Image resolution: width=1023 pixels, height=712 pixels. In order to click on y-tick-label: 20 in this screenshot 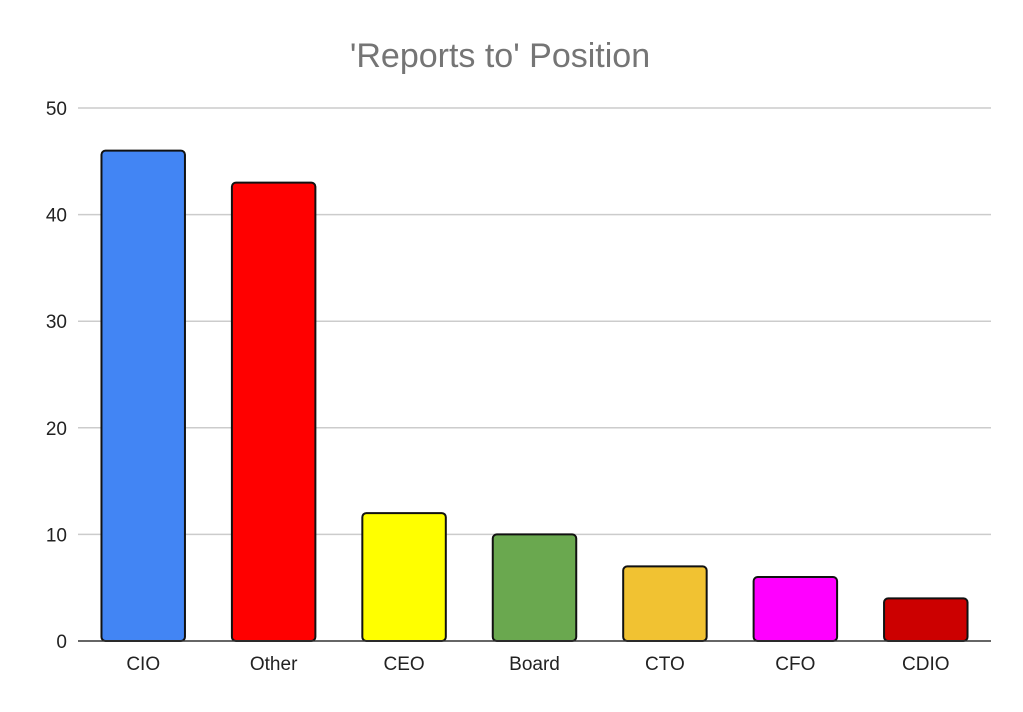, I will do `click(56, 429)`.